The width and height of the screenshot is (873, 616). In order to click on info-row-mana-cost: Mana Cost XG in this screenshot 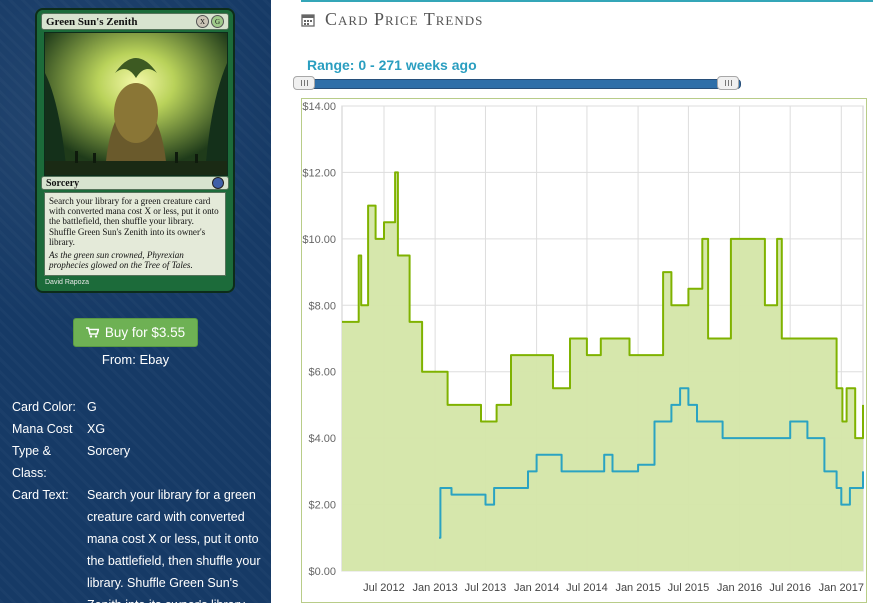, I will do `click(139, 429)`.